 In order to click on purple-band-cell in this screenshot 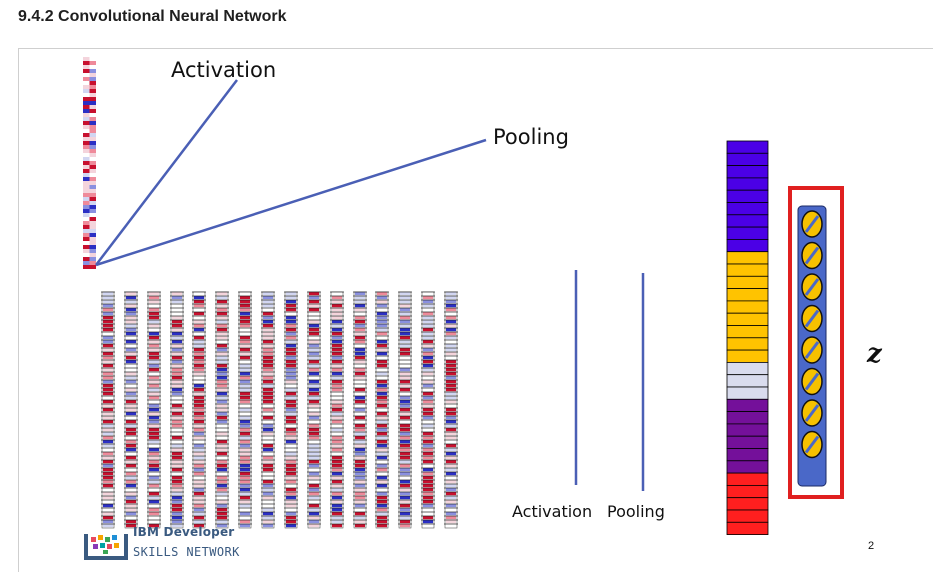, I will do `click(747, 233)`.